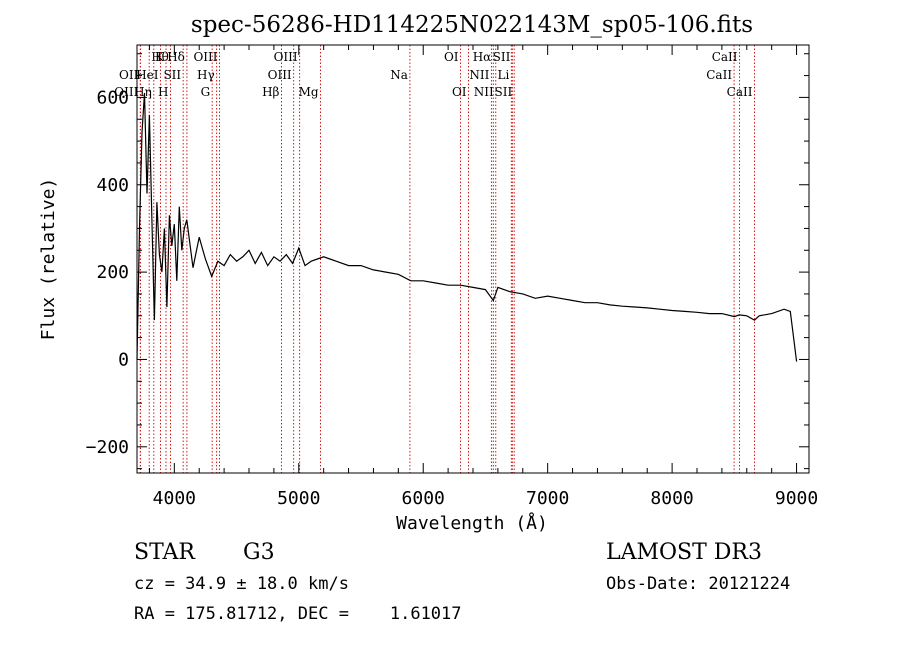 This screenshot has height=649, width=900. What do you see at coordinates (241, 584) in the screenshot?
I see `redshift-cz: cz = 34.9 ± 18.0 km/s` at bounding box center [241, 584].